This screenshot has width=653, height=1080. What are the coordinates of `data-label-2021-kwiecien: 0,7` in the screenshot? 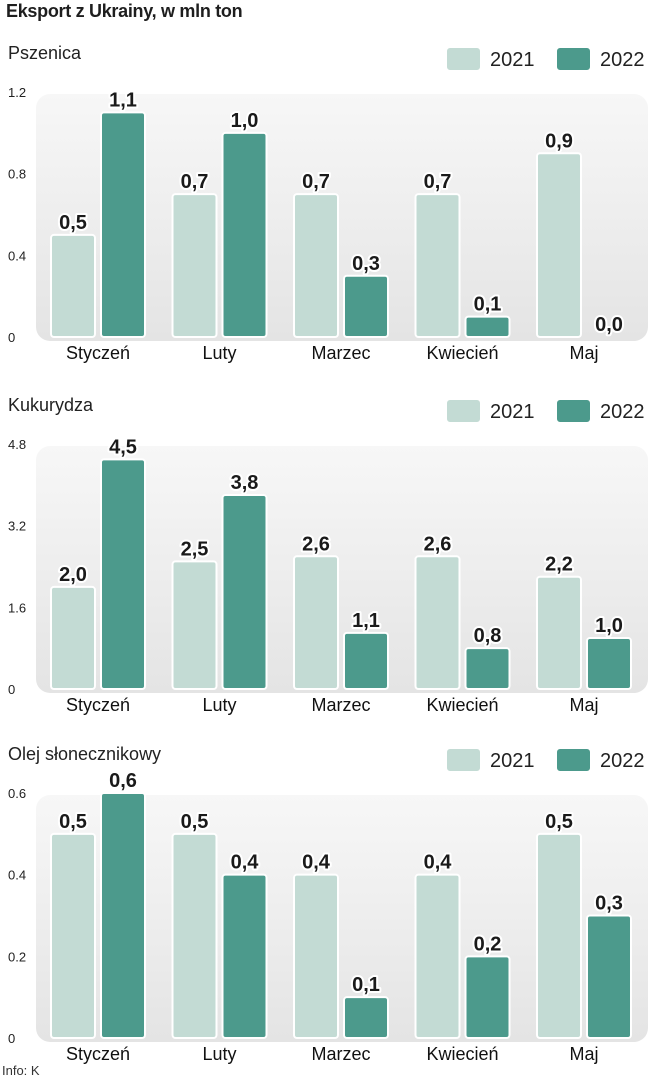 It's located at (438, 182).